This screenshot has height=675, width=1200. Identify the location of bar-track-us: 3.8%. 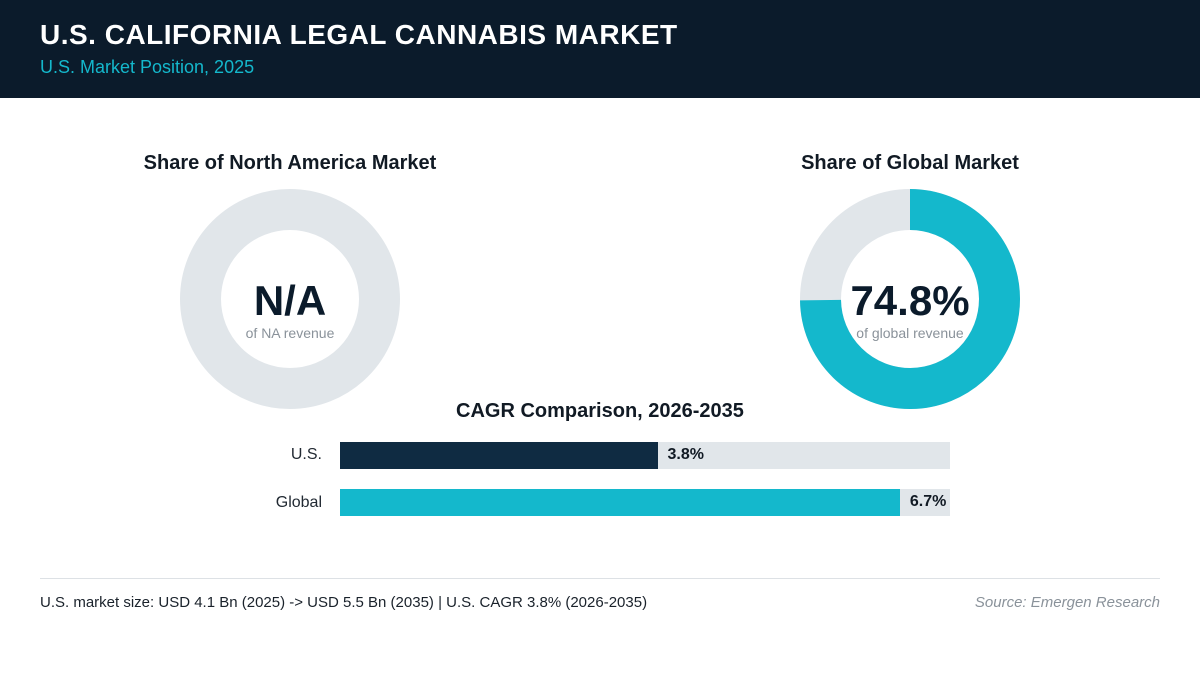
(645, 455).